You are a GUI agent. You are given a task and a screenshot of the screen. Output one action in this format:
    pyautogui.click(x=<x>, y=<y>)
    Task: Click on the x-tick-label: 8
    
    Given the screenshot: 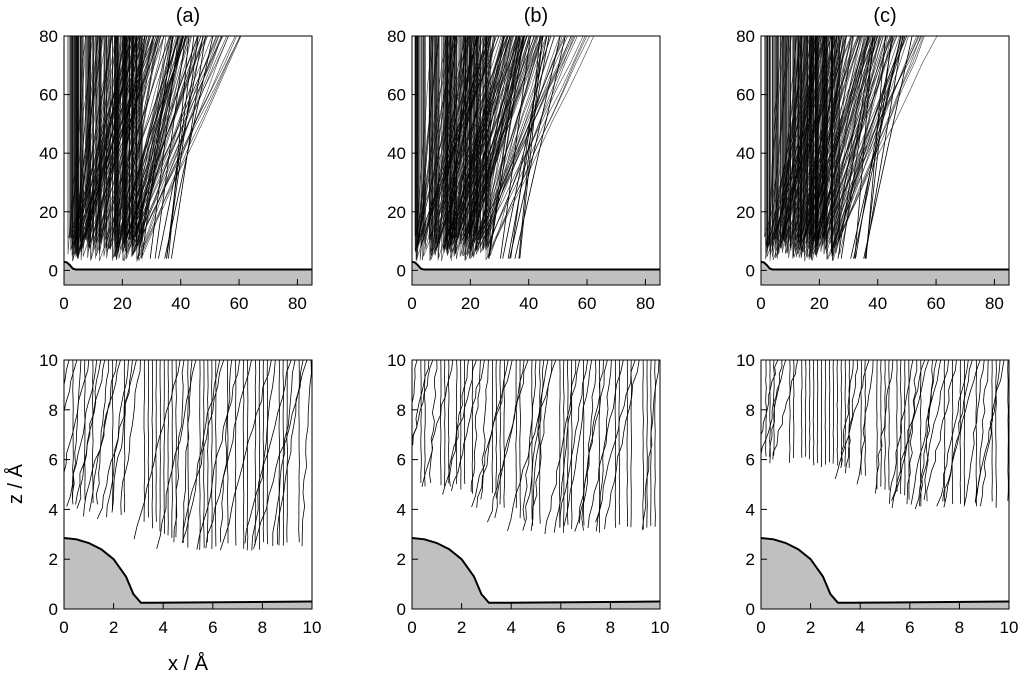 What is the action you would take?
    pyautogui.click(x=262, y=627)
    